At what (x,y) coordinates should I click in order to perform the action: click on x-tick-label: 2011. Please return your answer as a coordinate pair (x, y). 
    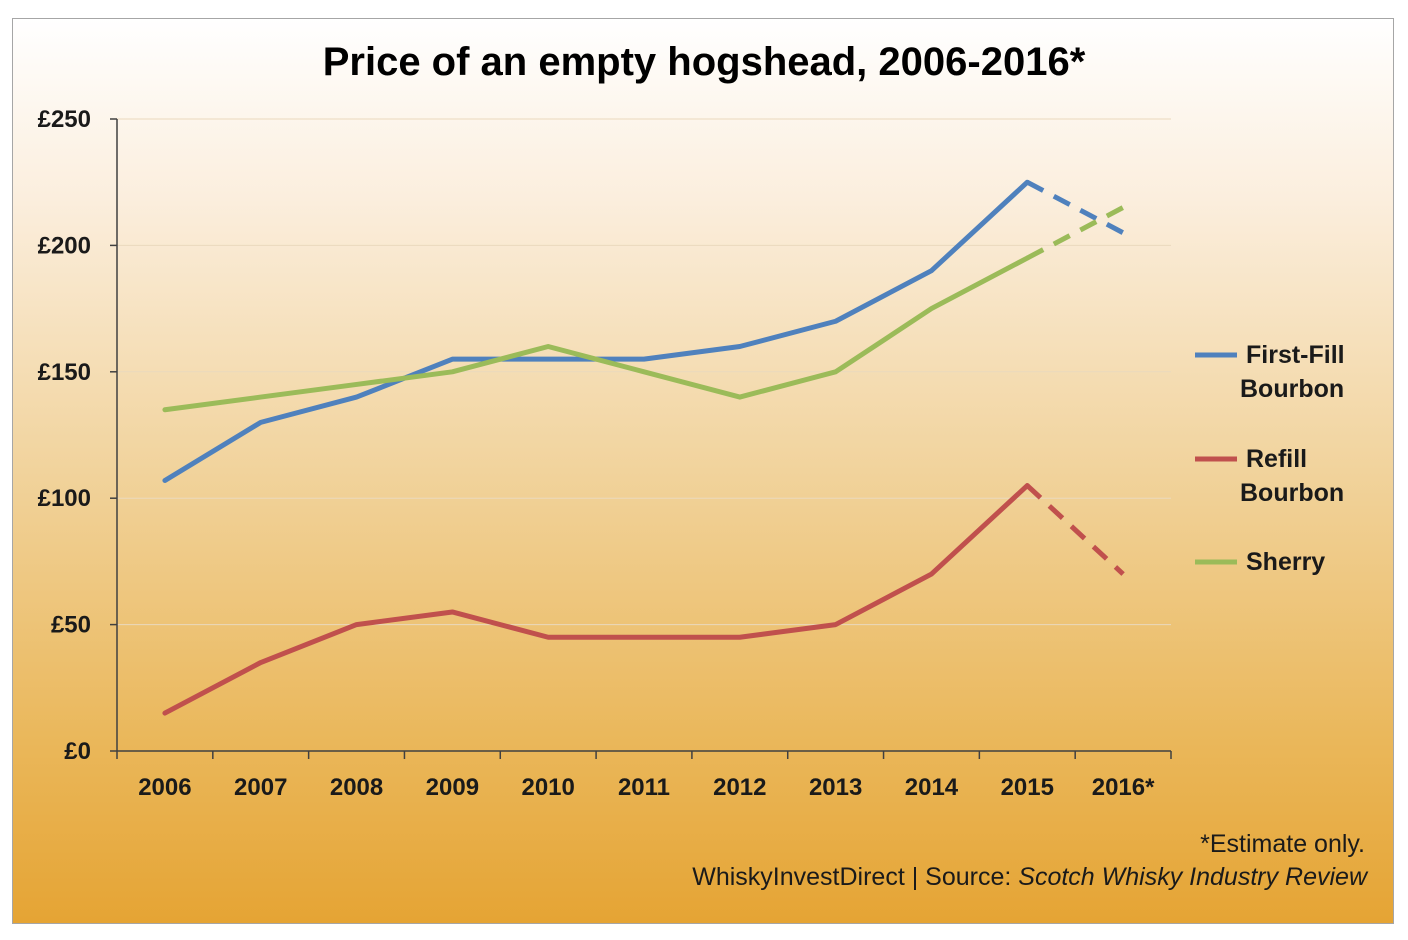
    Looking at the image, I should click on (644, 787).